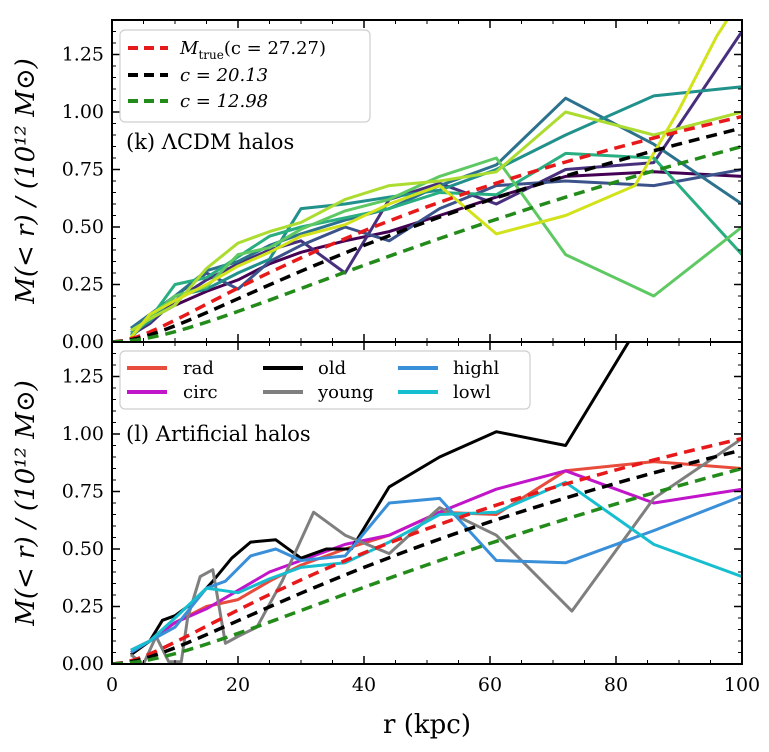 Image resolution: width=769 pixels, height=752 pixels. I want to click on ytick-label-l-5: 1.25, so click(83, 377).